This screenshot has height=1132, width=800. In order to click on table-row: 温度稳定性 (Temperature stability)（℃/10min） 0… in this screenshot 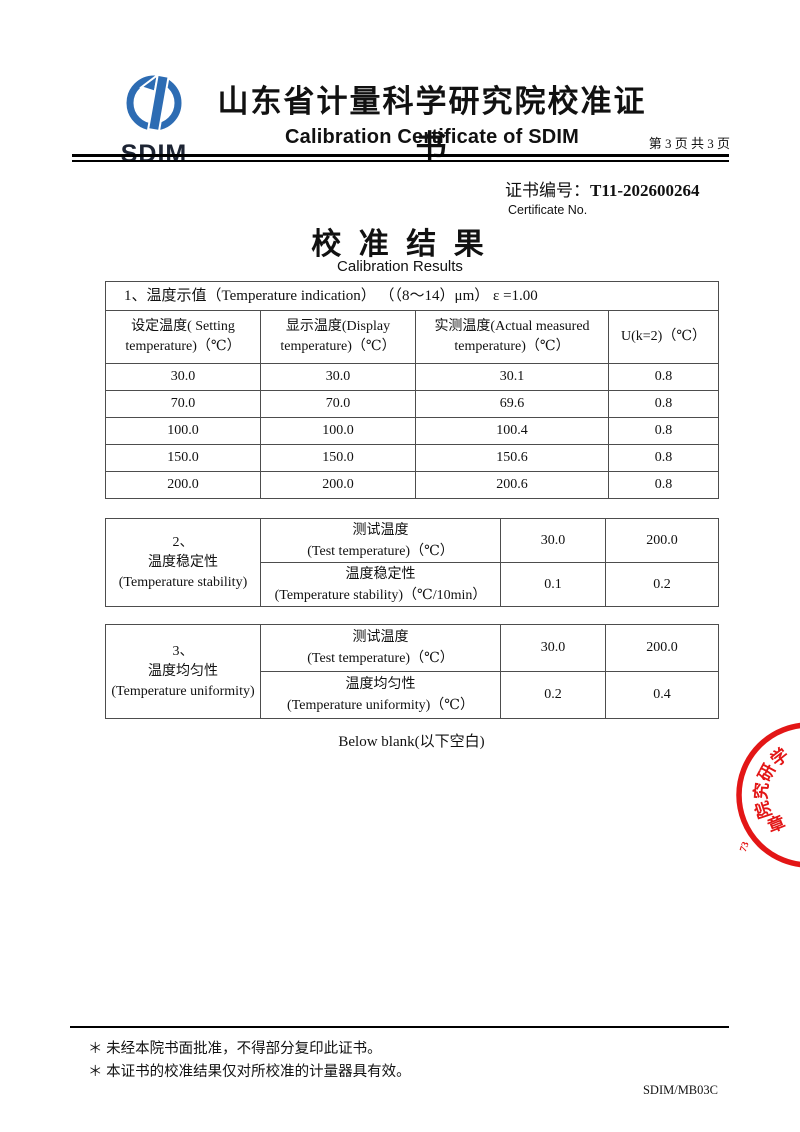, I will do `click(412, 584)`.